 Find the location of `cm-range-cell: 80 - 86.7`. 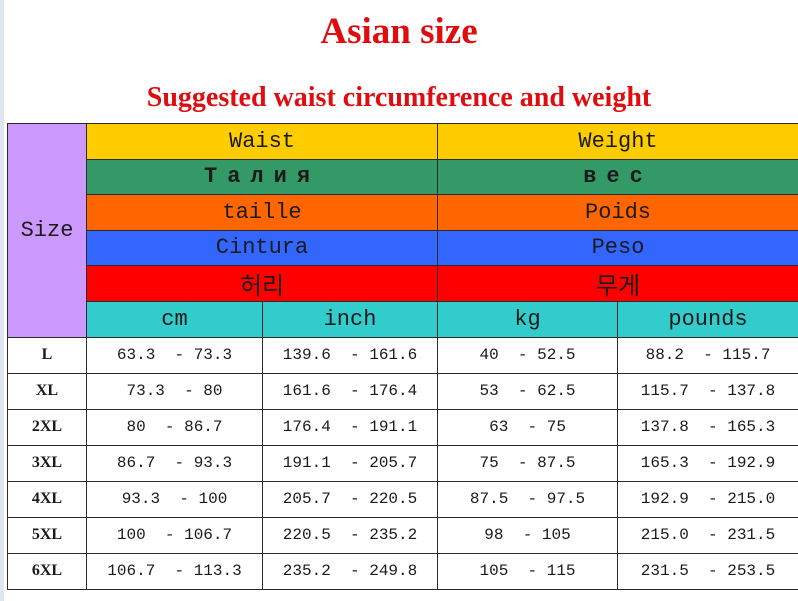

cm-range-cell: 80 - 86.7 is located at coordinates (174, 427).